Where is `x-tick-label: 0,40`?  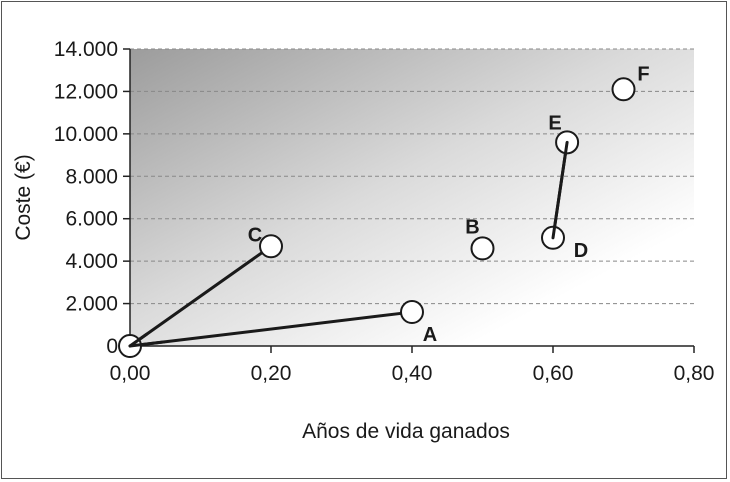
x-tick-label: 0,40 is located at coordinates (412, 373).